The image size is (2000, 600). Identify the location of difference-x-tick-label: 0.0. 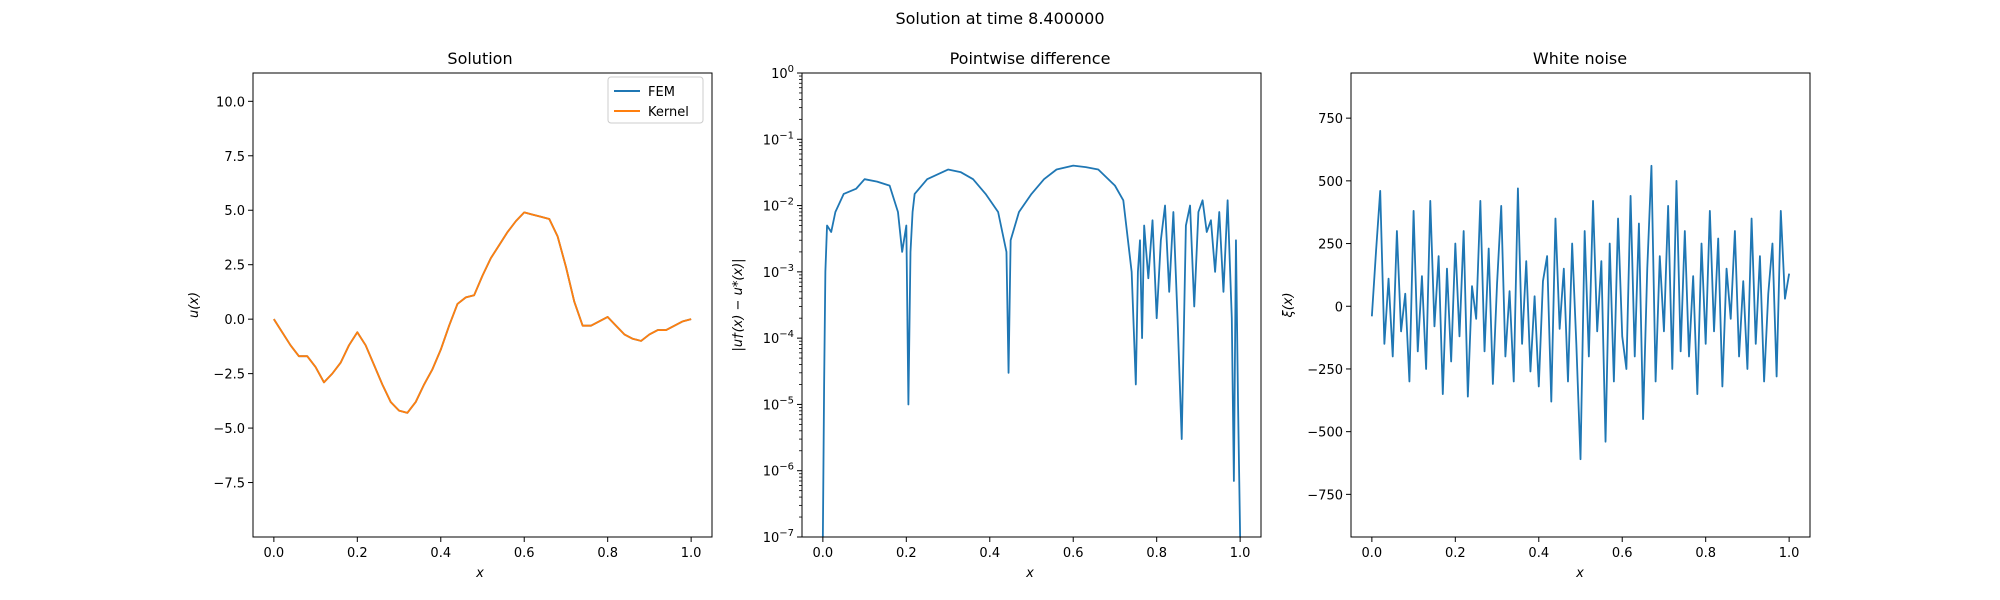
(823, 553).